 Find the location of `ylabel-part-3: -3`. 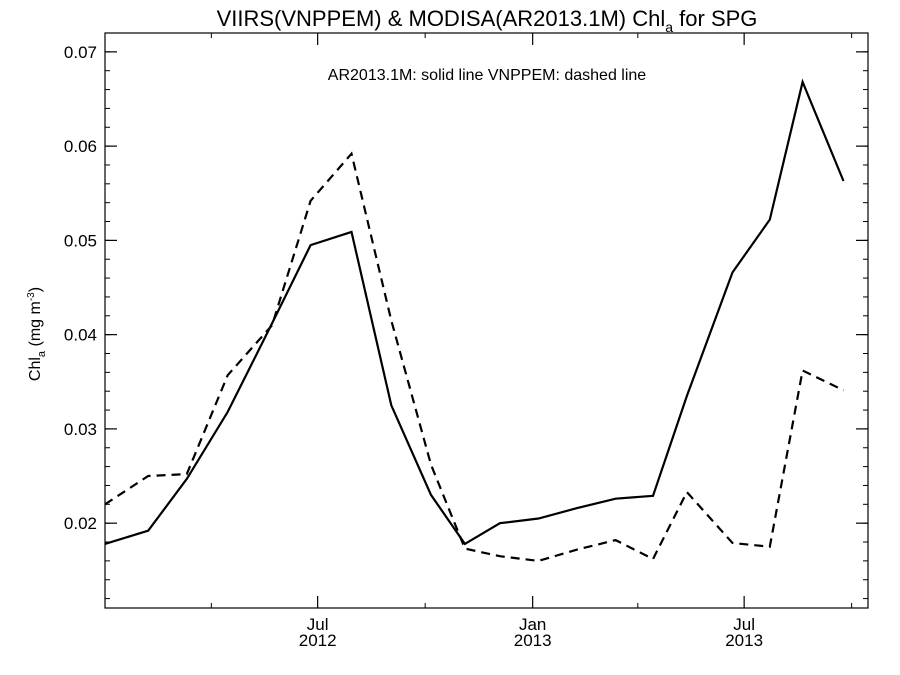

ylabel-part-3: -3 is located at coordinates (31, 296).